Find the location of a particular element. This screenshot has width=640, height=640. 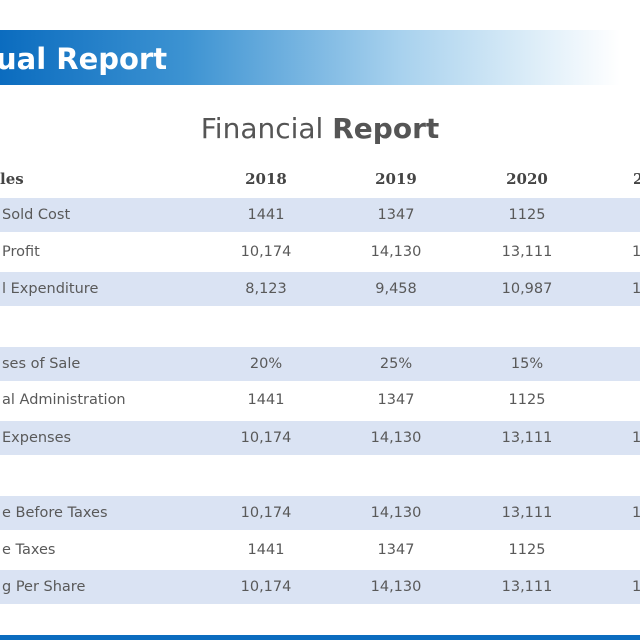

table-row: g Per Share 10,174 14,130 13,111 1 is located at coordinates (320, 587).